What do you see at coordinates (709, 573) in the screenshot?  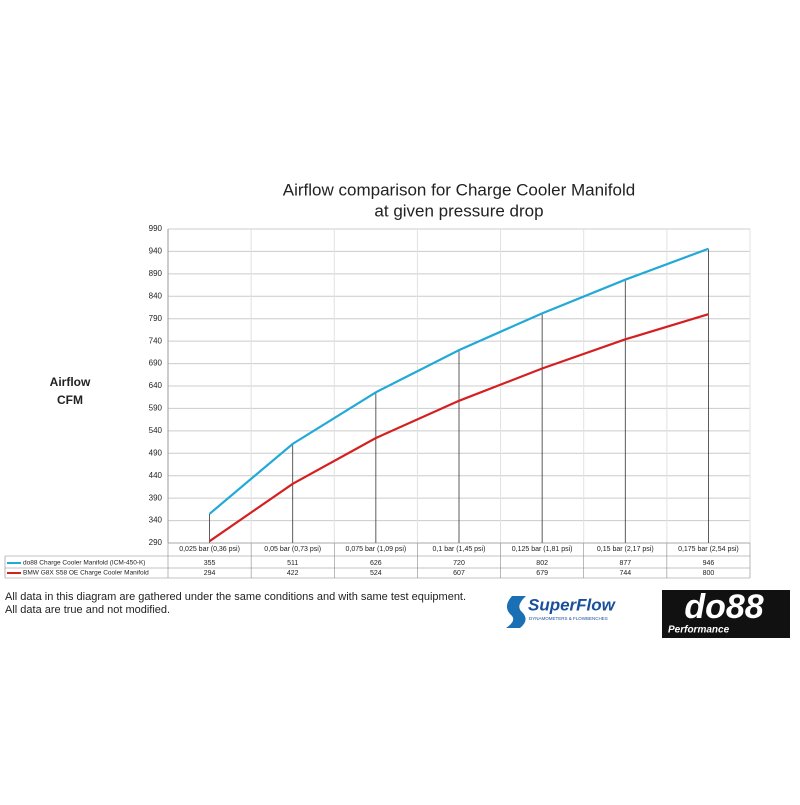 I see `table-value: 800` at bounding box center [709, 573].